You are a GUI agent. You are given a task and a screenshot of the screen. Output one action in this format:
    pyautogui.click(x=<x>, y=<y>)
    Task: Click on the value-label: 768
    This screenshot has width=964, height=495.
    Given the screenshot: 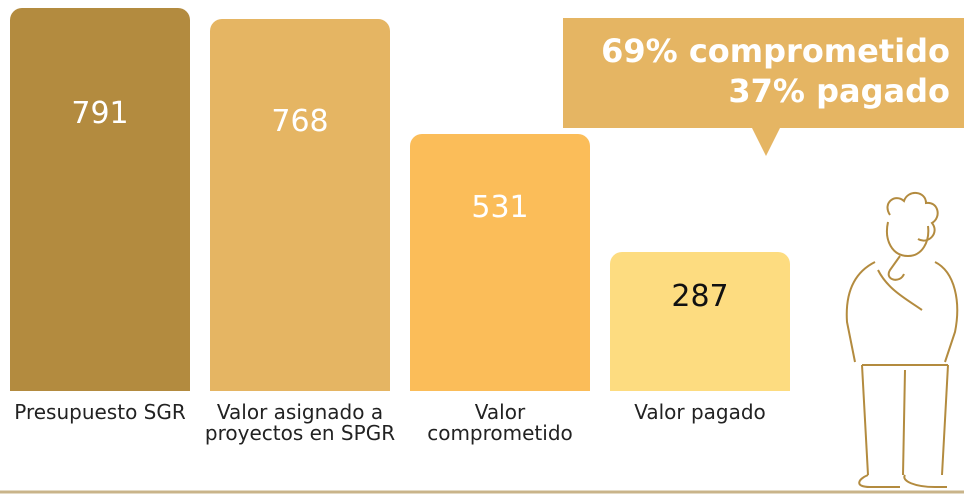 What is the action you would take?
    pyautogui.click(x=300, y=122)
    